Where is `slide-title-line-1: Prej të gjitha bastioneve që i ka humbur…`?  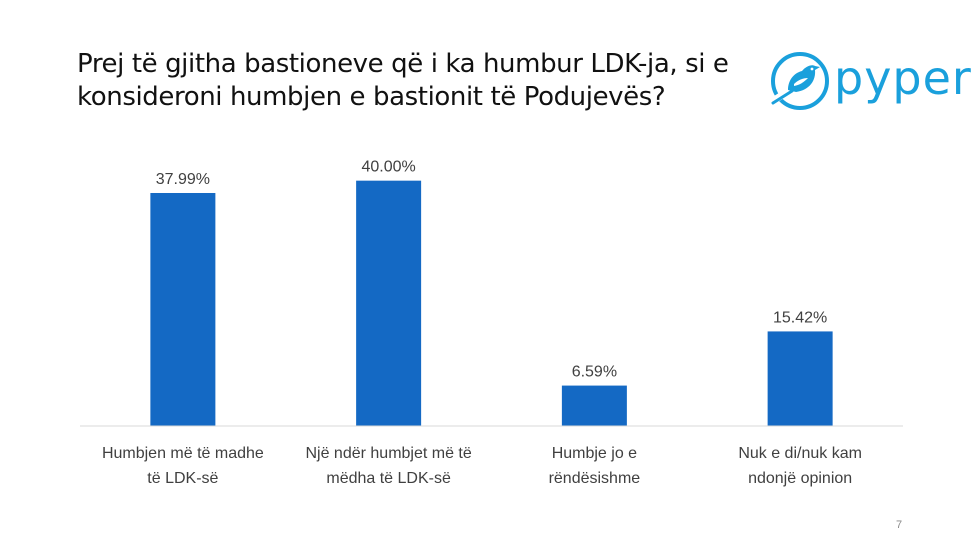
slide-title-line-1: Prej të gjitha bastioneve që i ka humbur… is located at coordinates (403, 64).